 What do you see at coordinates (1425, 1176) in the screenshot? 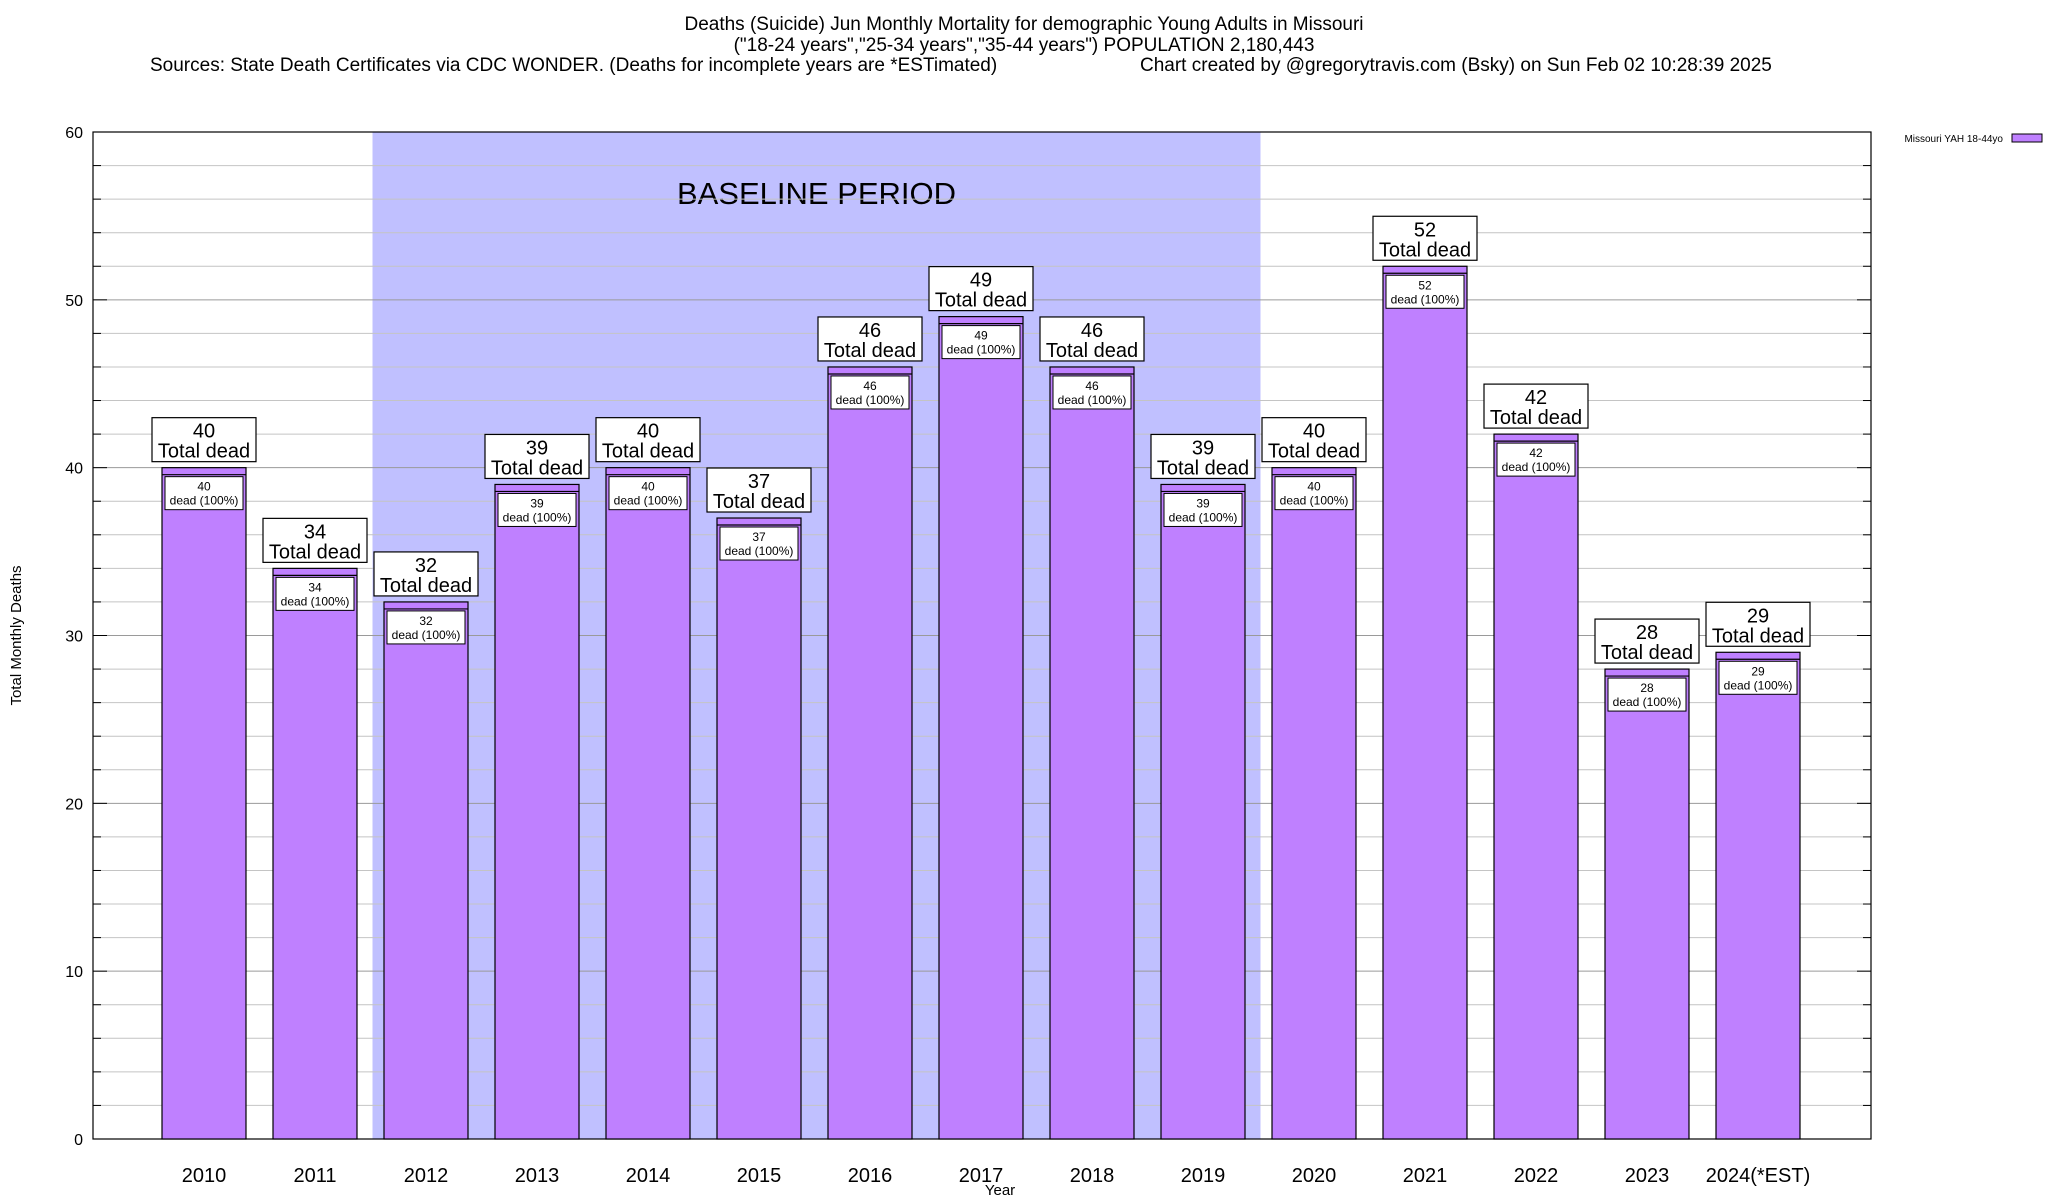
I see `x-tick-label: 2021` at bounding box center [1425, 1176].